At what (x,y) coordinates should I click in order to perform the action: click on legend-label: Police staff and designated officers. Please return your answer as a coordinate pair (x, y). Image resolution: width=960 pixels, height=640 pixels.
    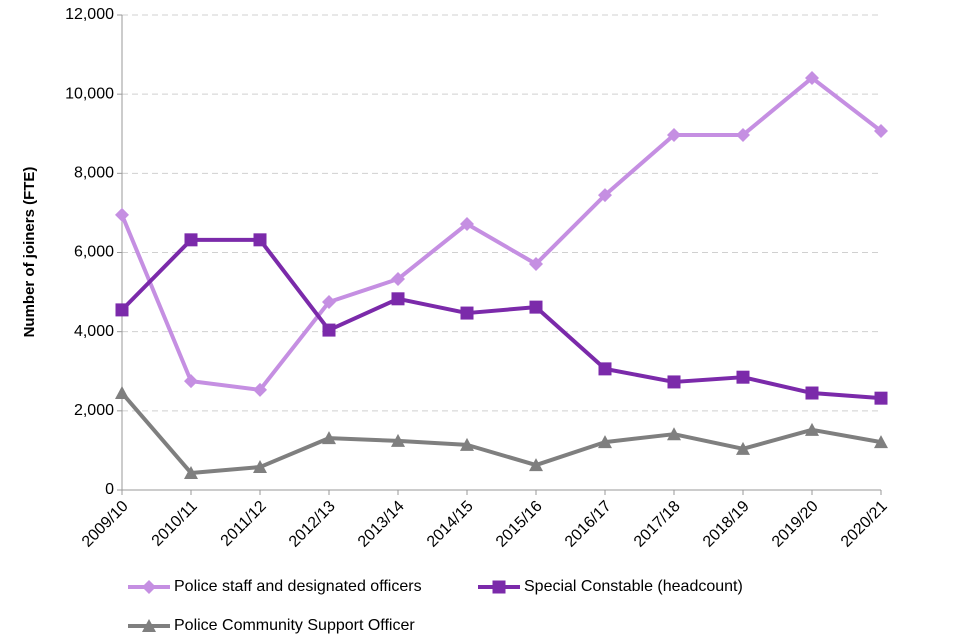
    Looking at the image, I should click on (298, 586).